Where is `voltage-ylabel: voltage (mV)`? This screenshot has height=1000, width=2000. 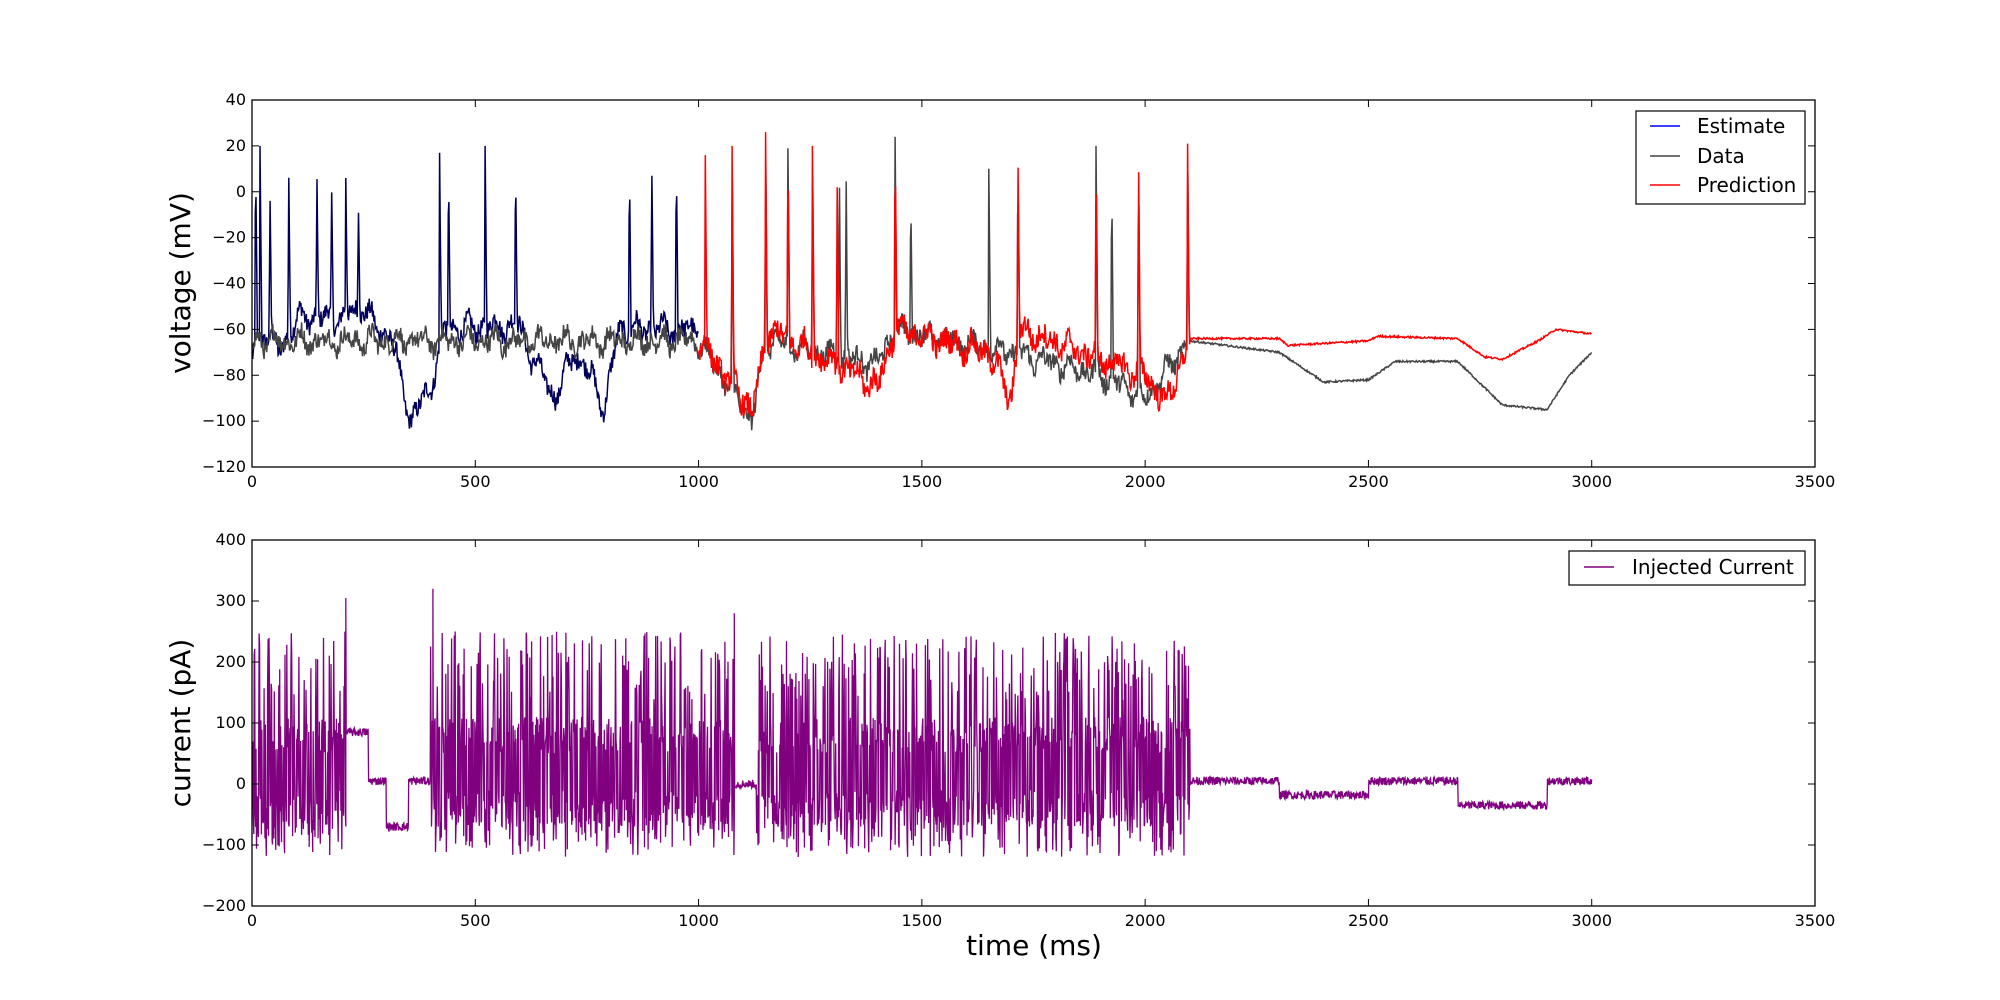
voltage-ylabel: voltage (mV) is located at coordinates (180, 283).